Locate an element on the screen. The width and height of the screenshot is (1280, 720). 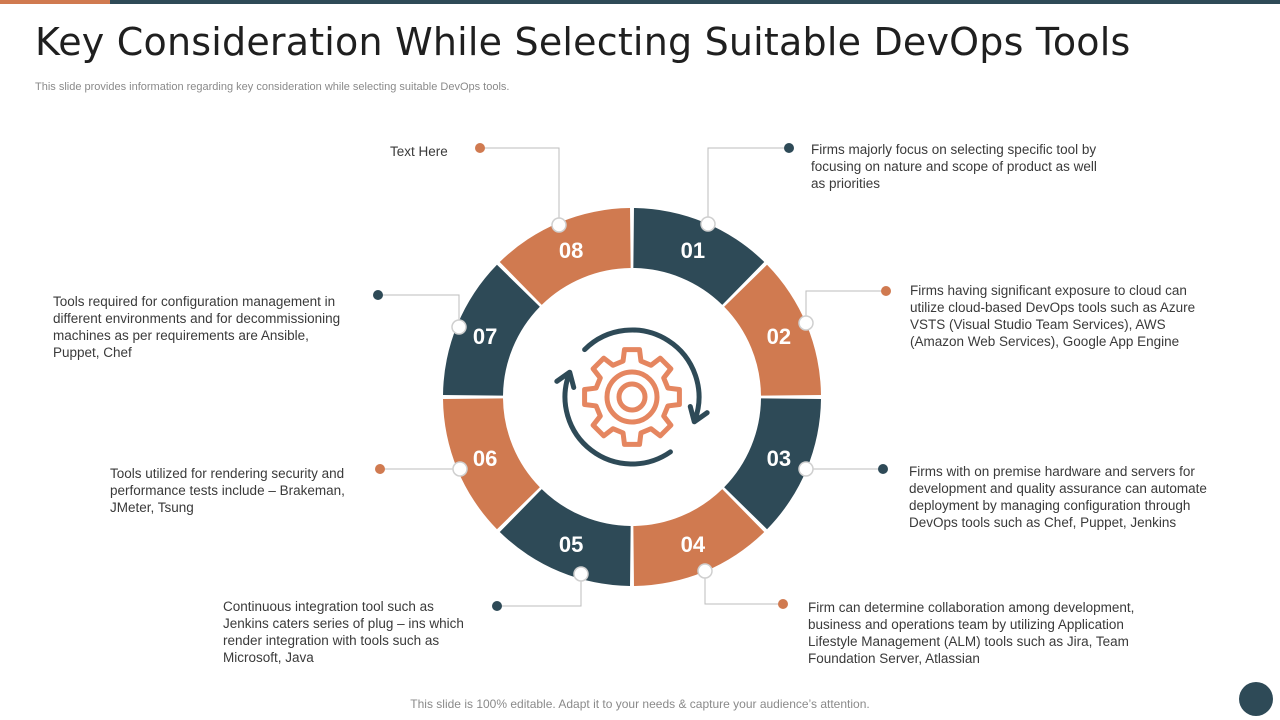
corner-decoration is located at coordinates (1256, 699).